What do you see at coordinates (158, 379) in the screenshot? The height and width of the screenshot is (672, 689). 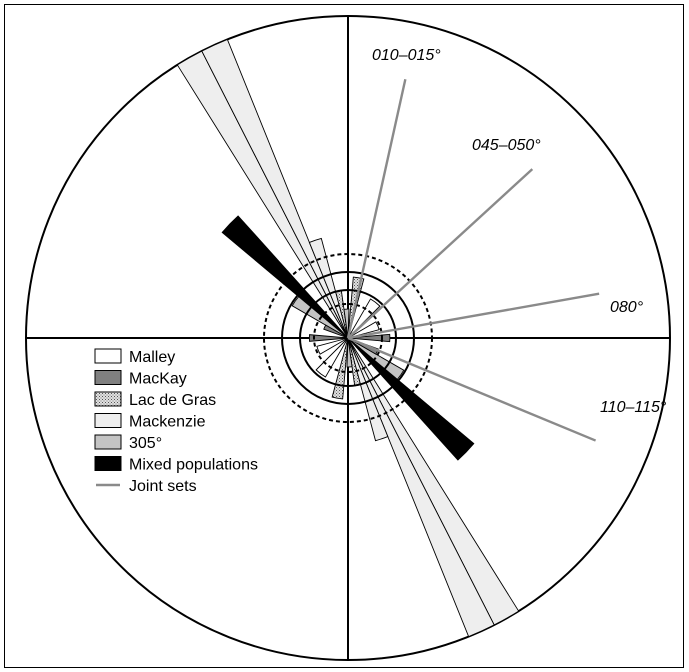 I see `legend-label: MacKay` at bounding box center [158, 379].